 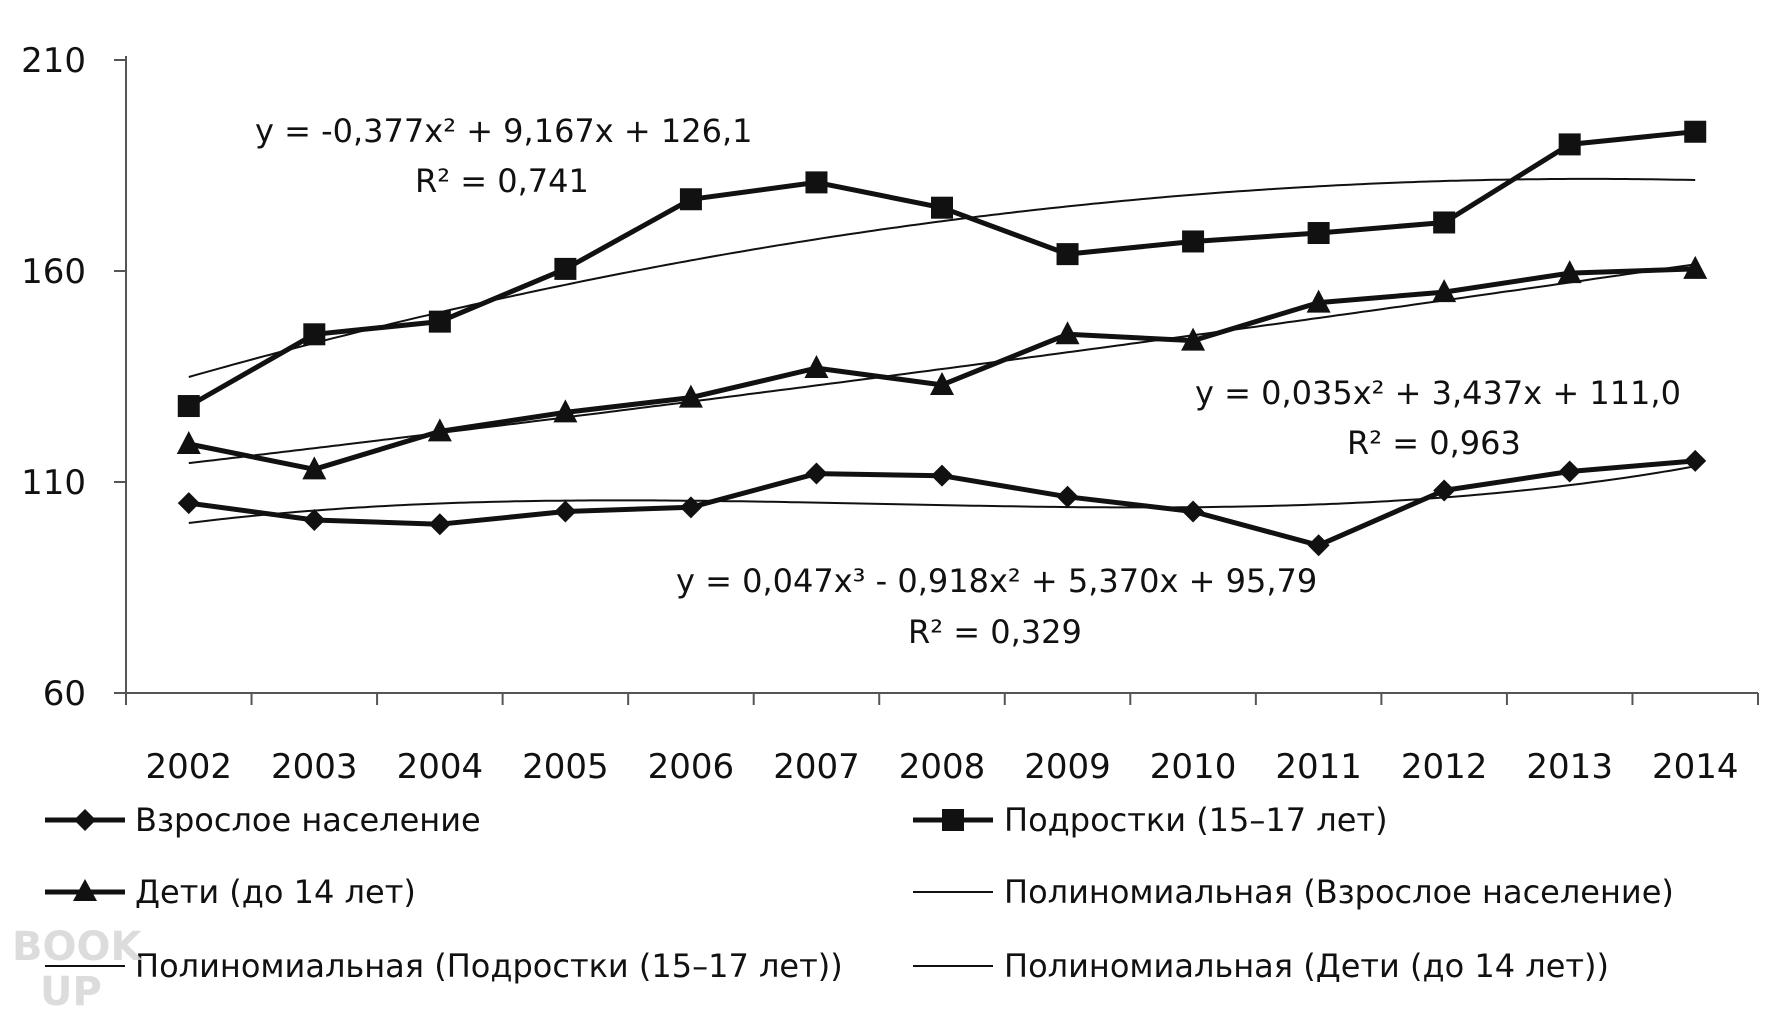 I want to click on legend-label-adults: Взрослое население, so click(x=308, y=820).